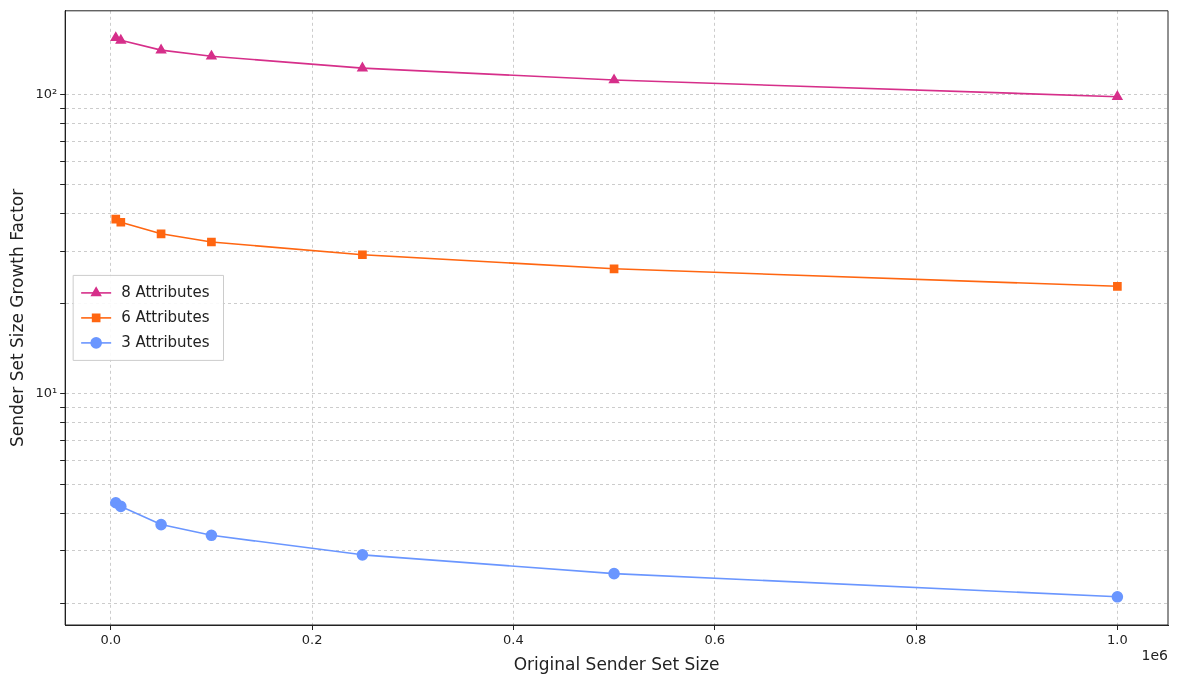 The width and height of the screenshot is (1180, 686). Describe the element at coordinates (1155, 654) in the screenshot. I see `text: 1e6` at that location.